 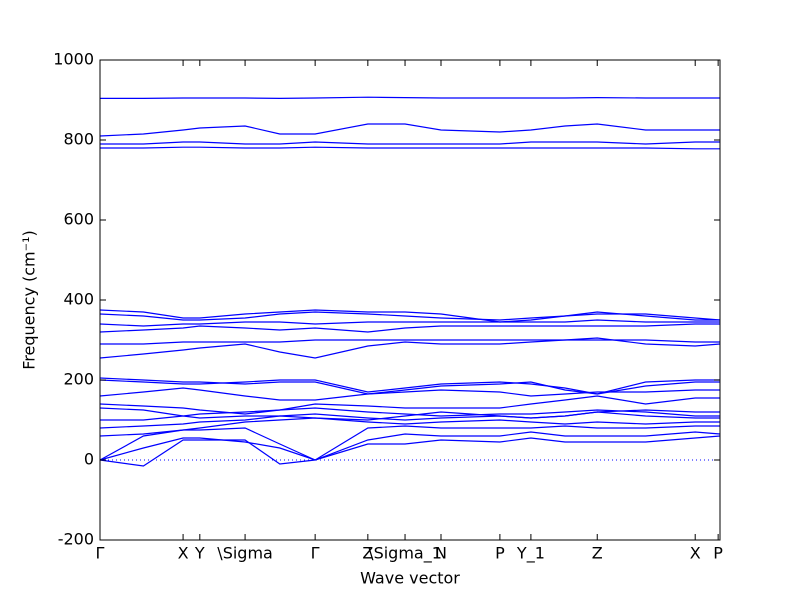 What do you see at coordinates (73, 59) in the screenshot?
I see `y-tick-label: 1000` at bounding box center [73, 59].